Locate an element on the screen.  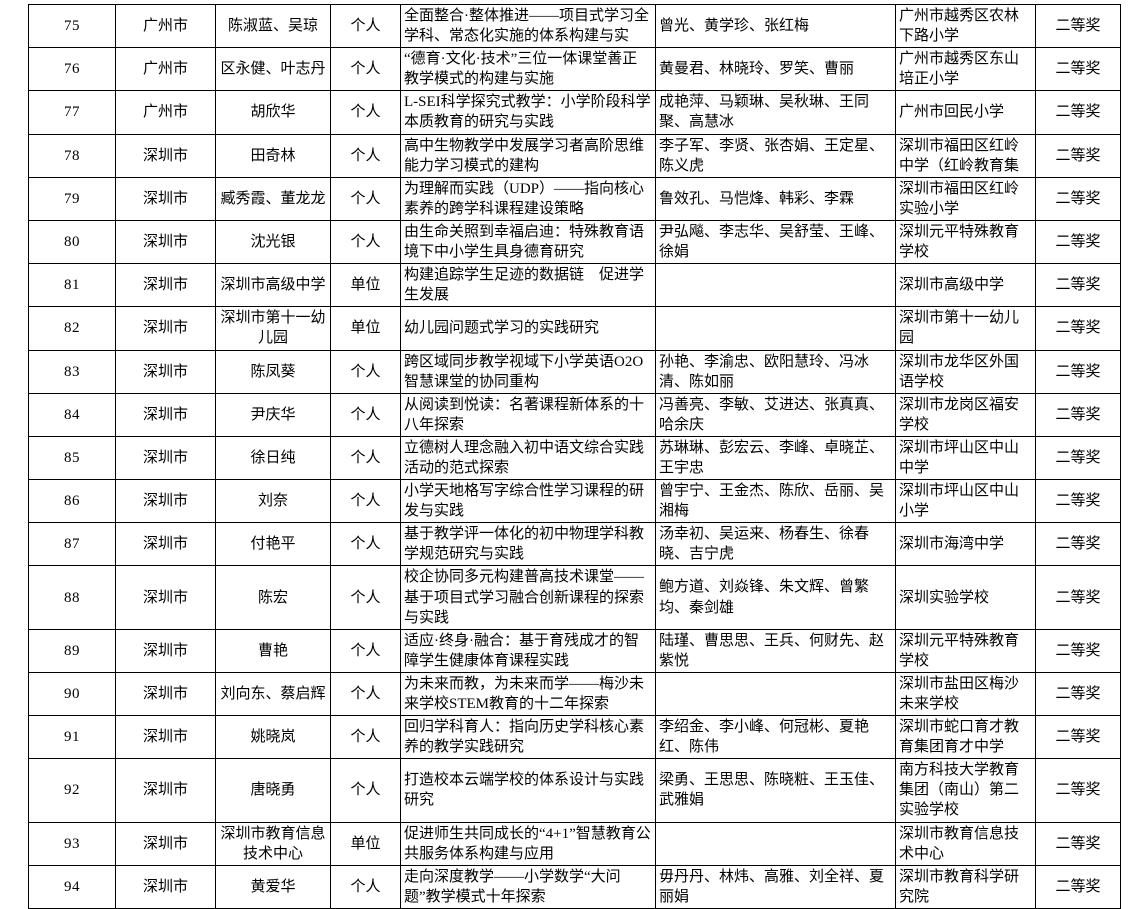
cell-serial-number: 92 is located at coordinates (72, 790).